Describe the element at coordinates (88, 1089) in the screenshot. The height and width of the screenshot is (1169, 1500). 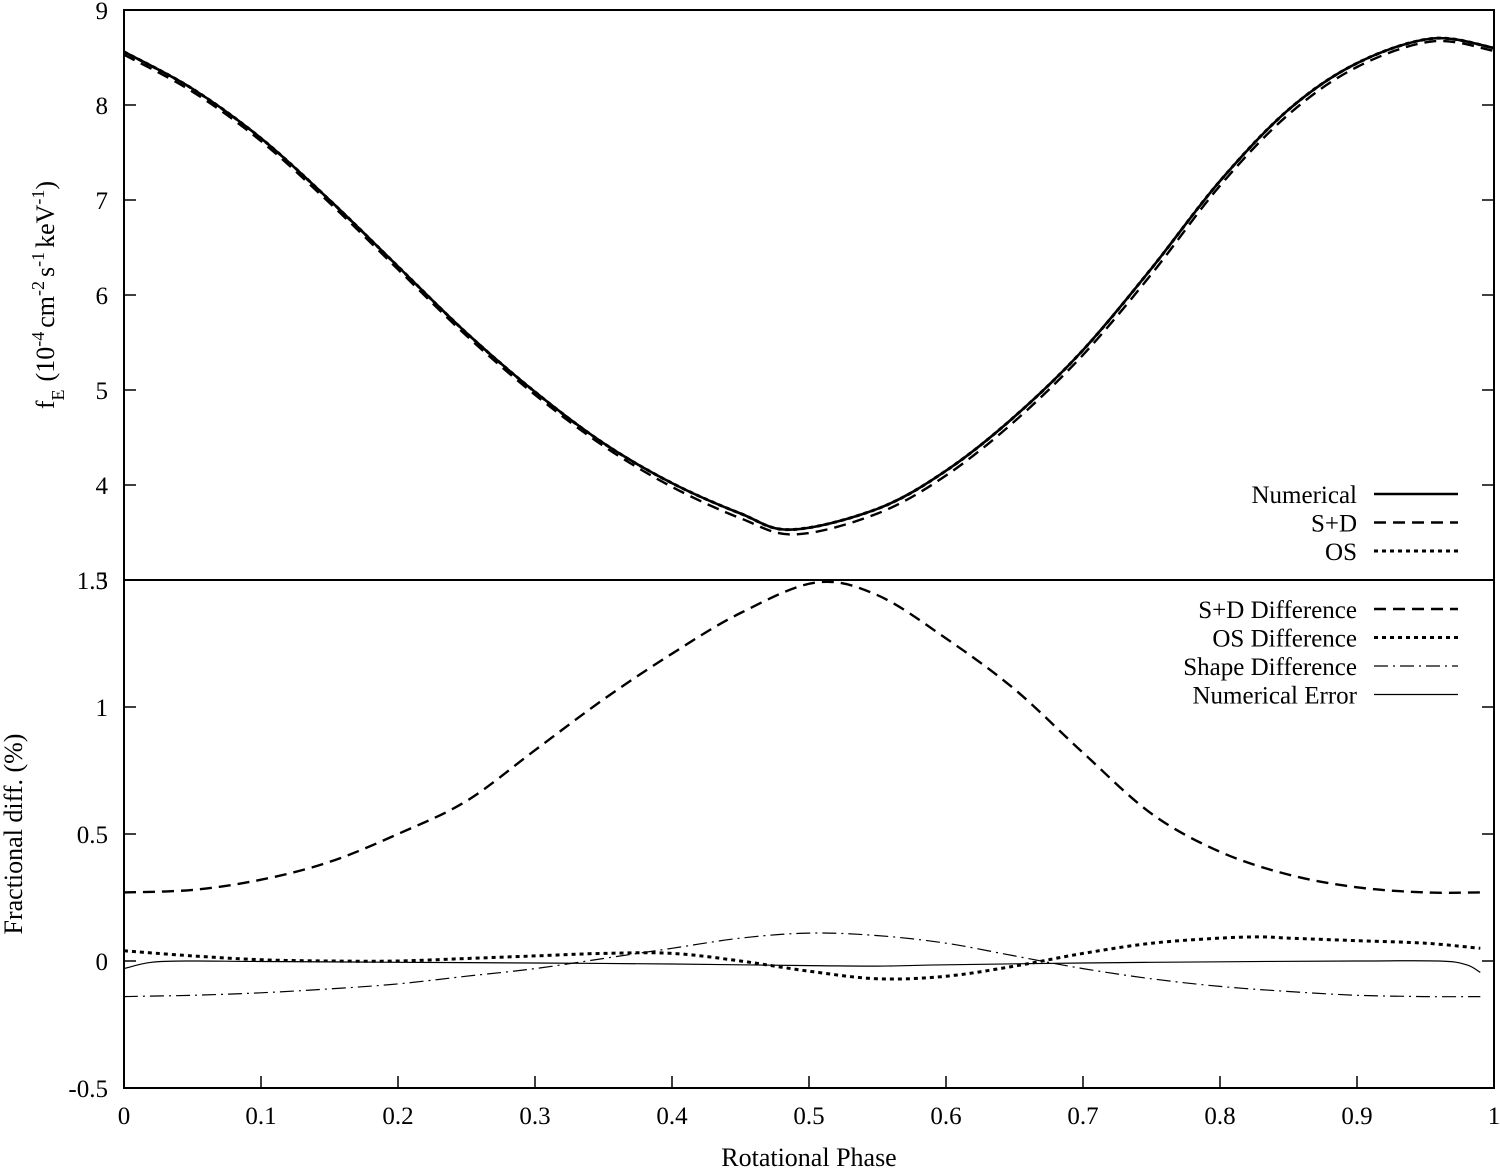
I see `y-tick-label: -0.5` at that location.